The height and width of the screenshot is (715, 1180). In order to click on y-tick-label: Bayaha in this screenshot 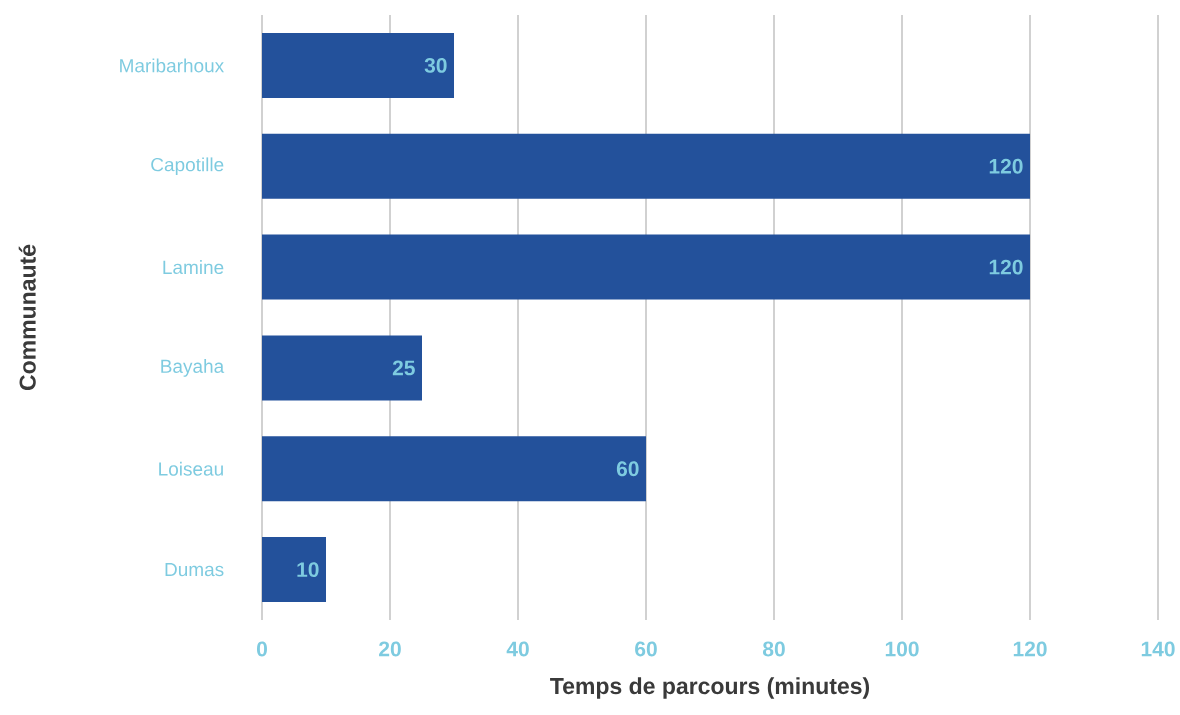, I will do `click(193, 368)`.